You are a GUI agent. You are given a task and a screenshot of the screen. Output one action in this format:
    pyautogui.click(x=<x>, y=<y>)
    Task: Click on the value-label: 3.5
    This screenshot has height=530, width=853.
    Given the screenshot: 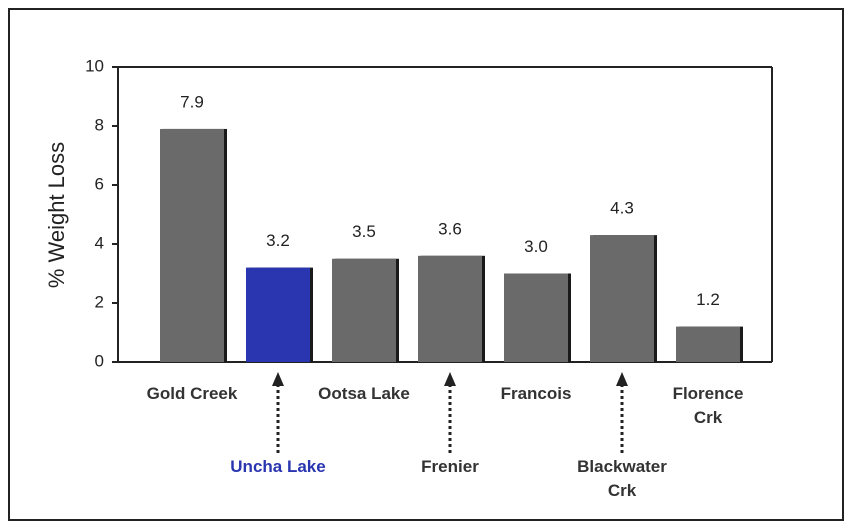 What is the action you would take?
    pyautogui.click(x=364, y=231)
    